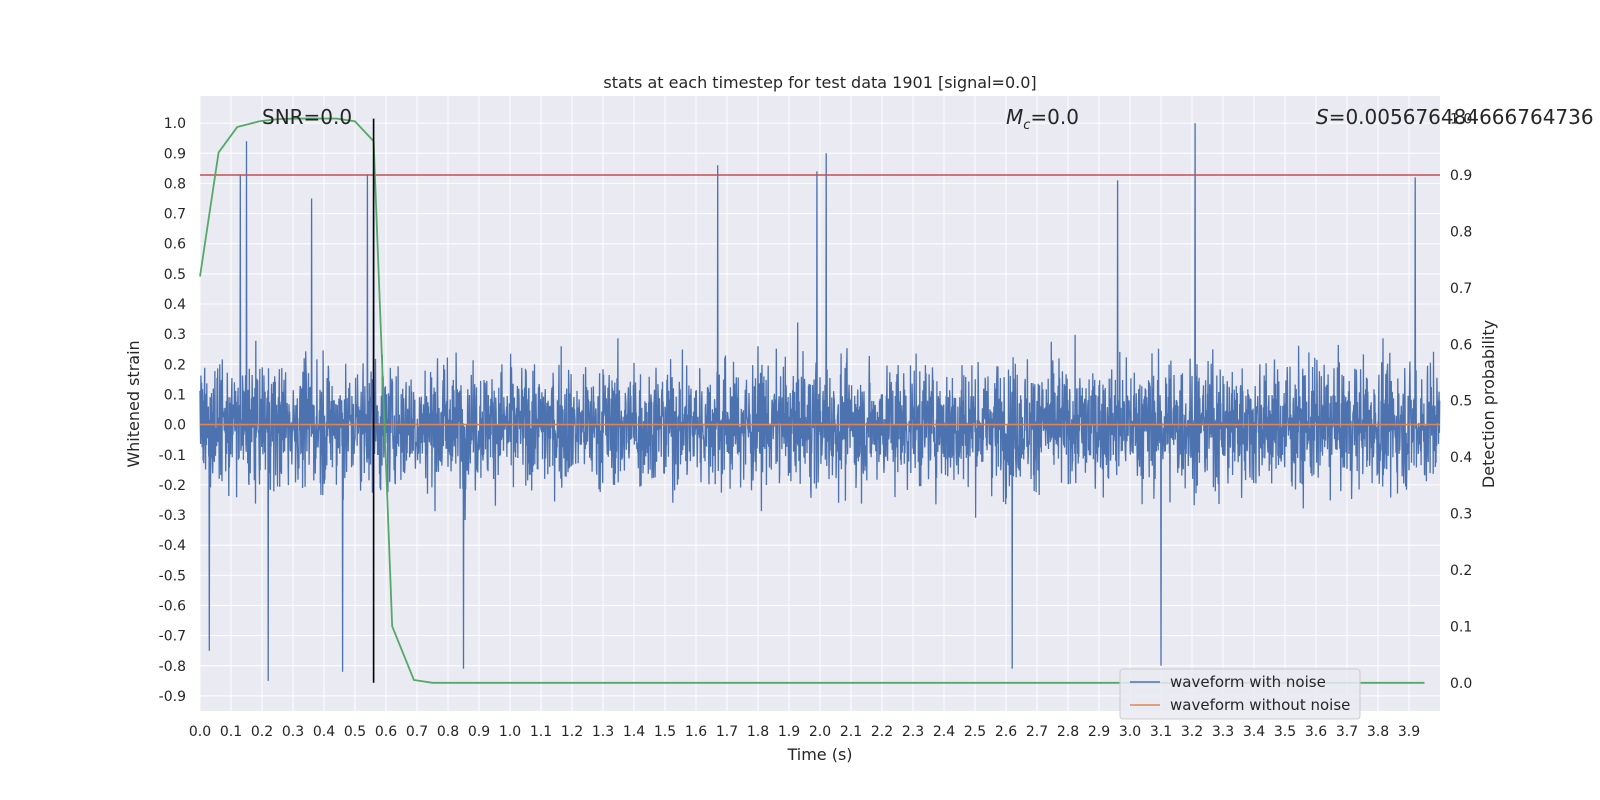  I want to click on x-tick-label: 1.5, so click(665, 732).